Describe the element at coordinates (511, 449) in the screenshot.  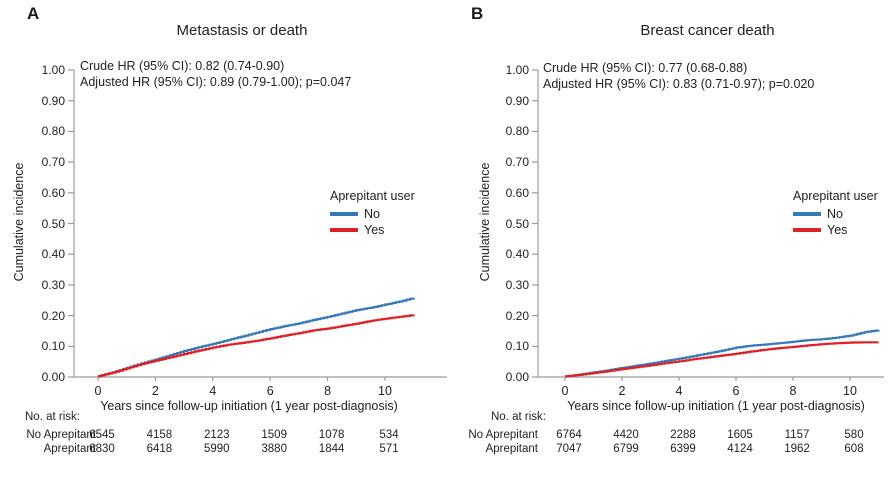
I see `panel-b-risk-row-label-aprepitant: Aprepitant` at that location.